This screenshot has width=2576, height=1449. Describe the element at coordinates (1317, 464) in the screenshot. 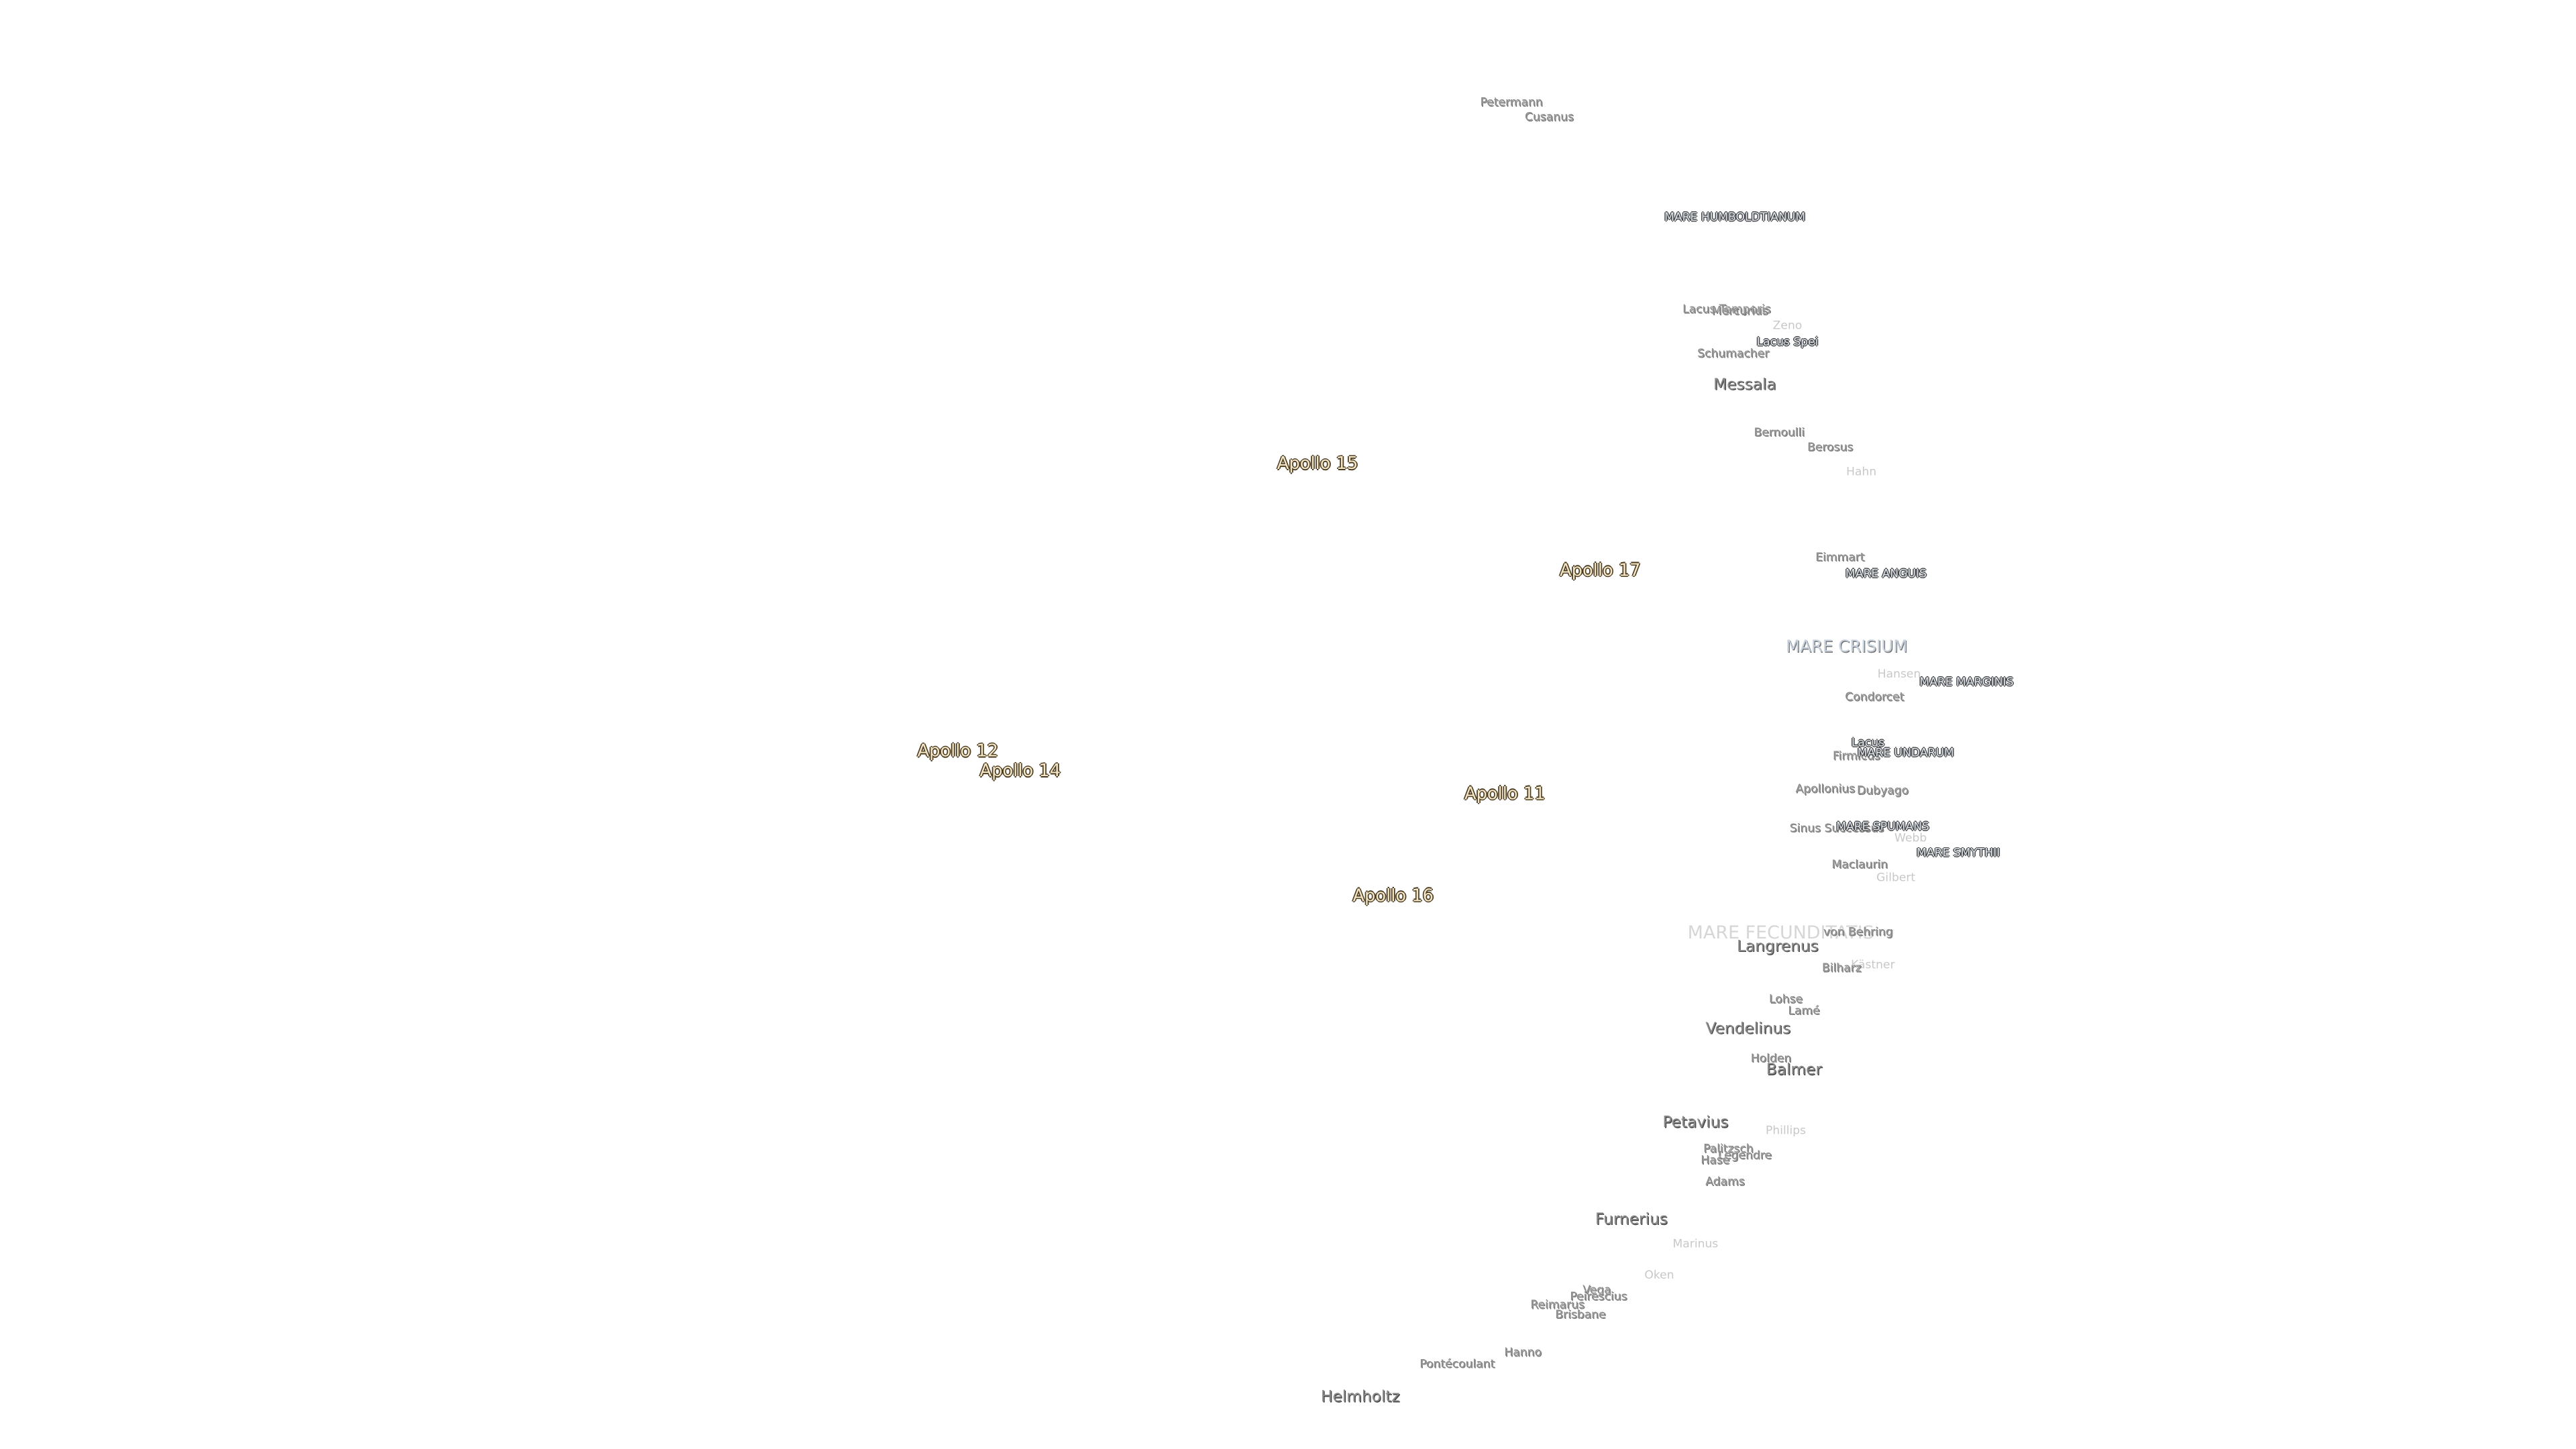

I see `landing-site-label: Apollo 15` at that location.